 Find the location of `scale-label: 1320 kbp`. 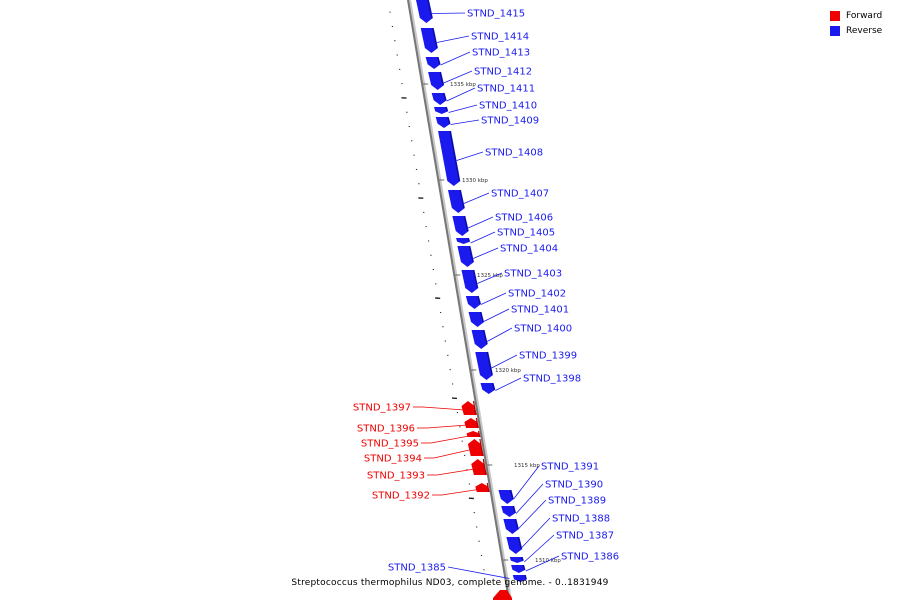

scale-label: 1320 kbp is located at coordinates (508, 371).